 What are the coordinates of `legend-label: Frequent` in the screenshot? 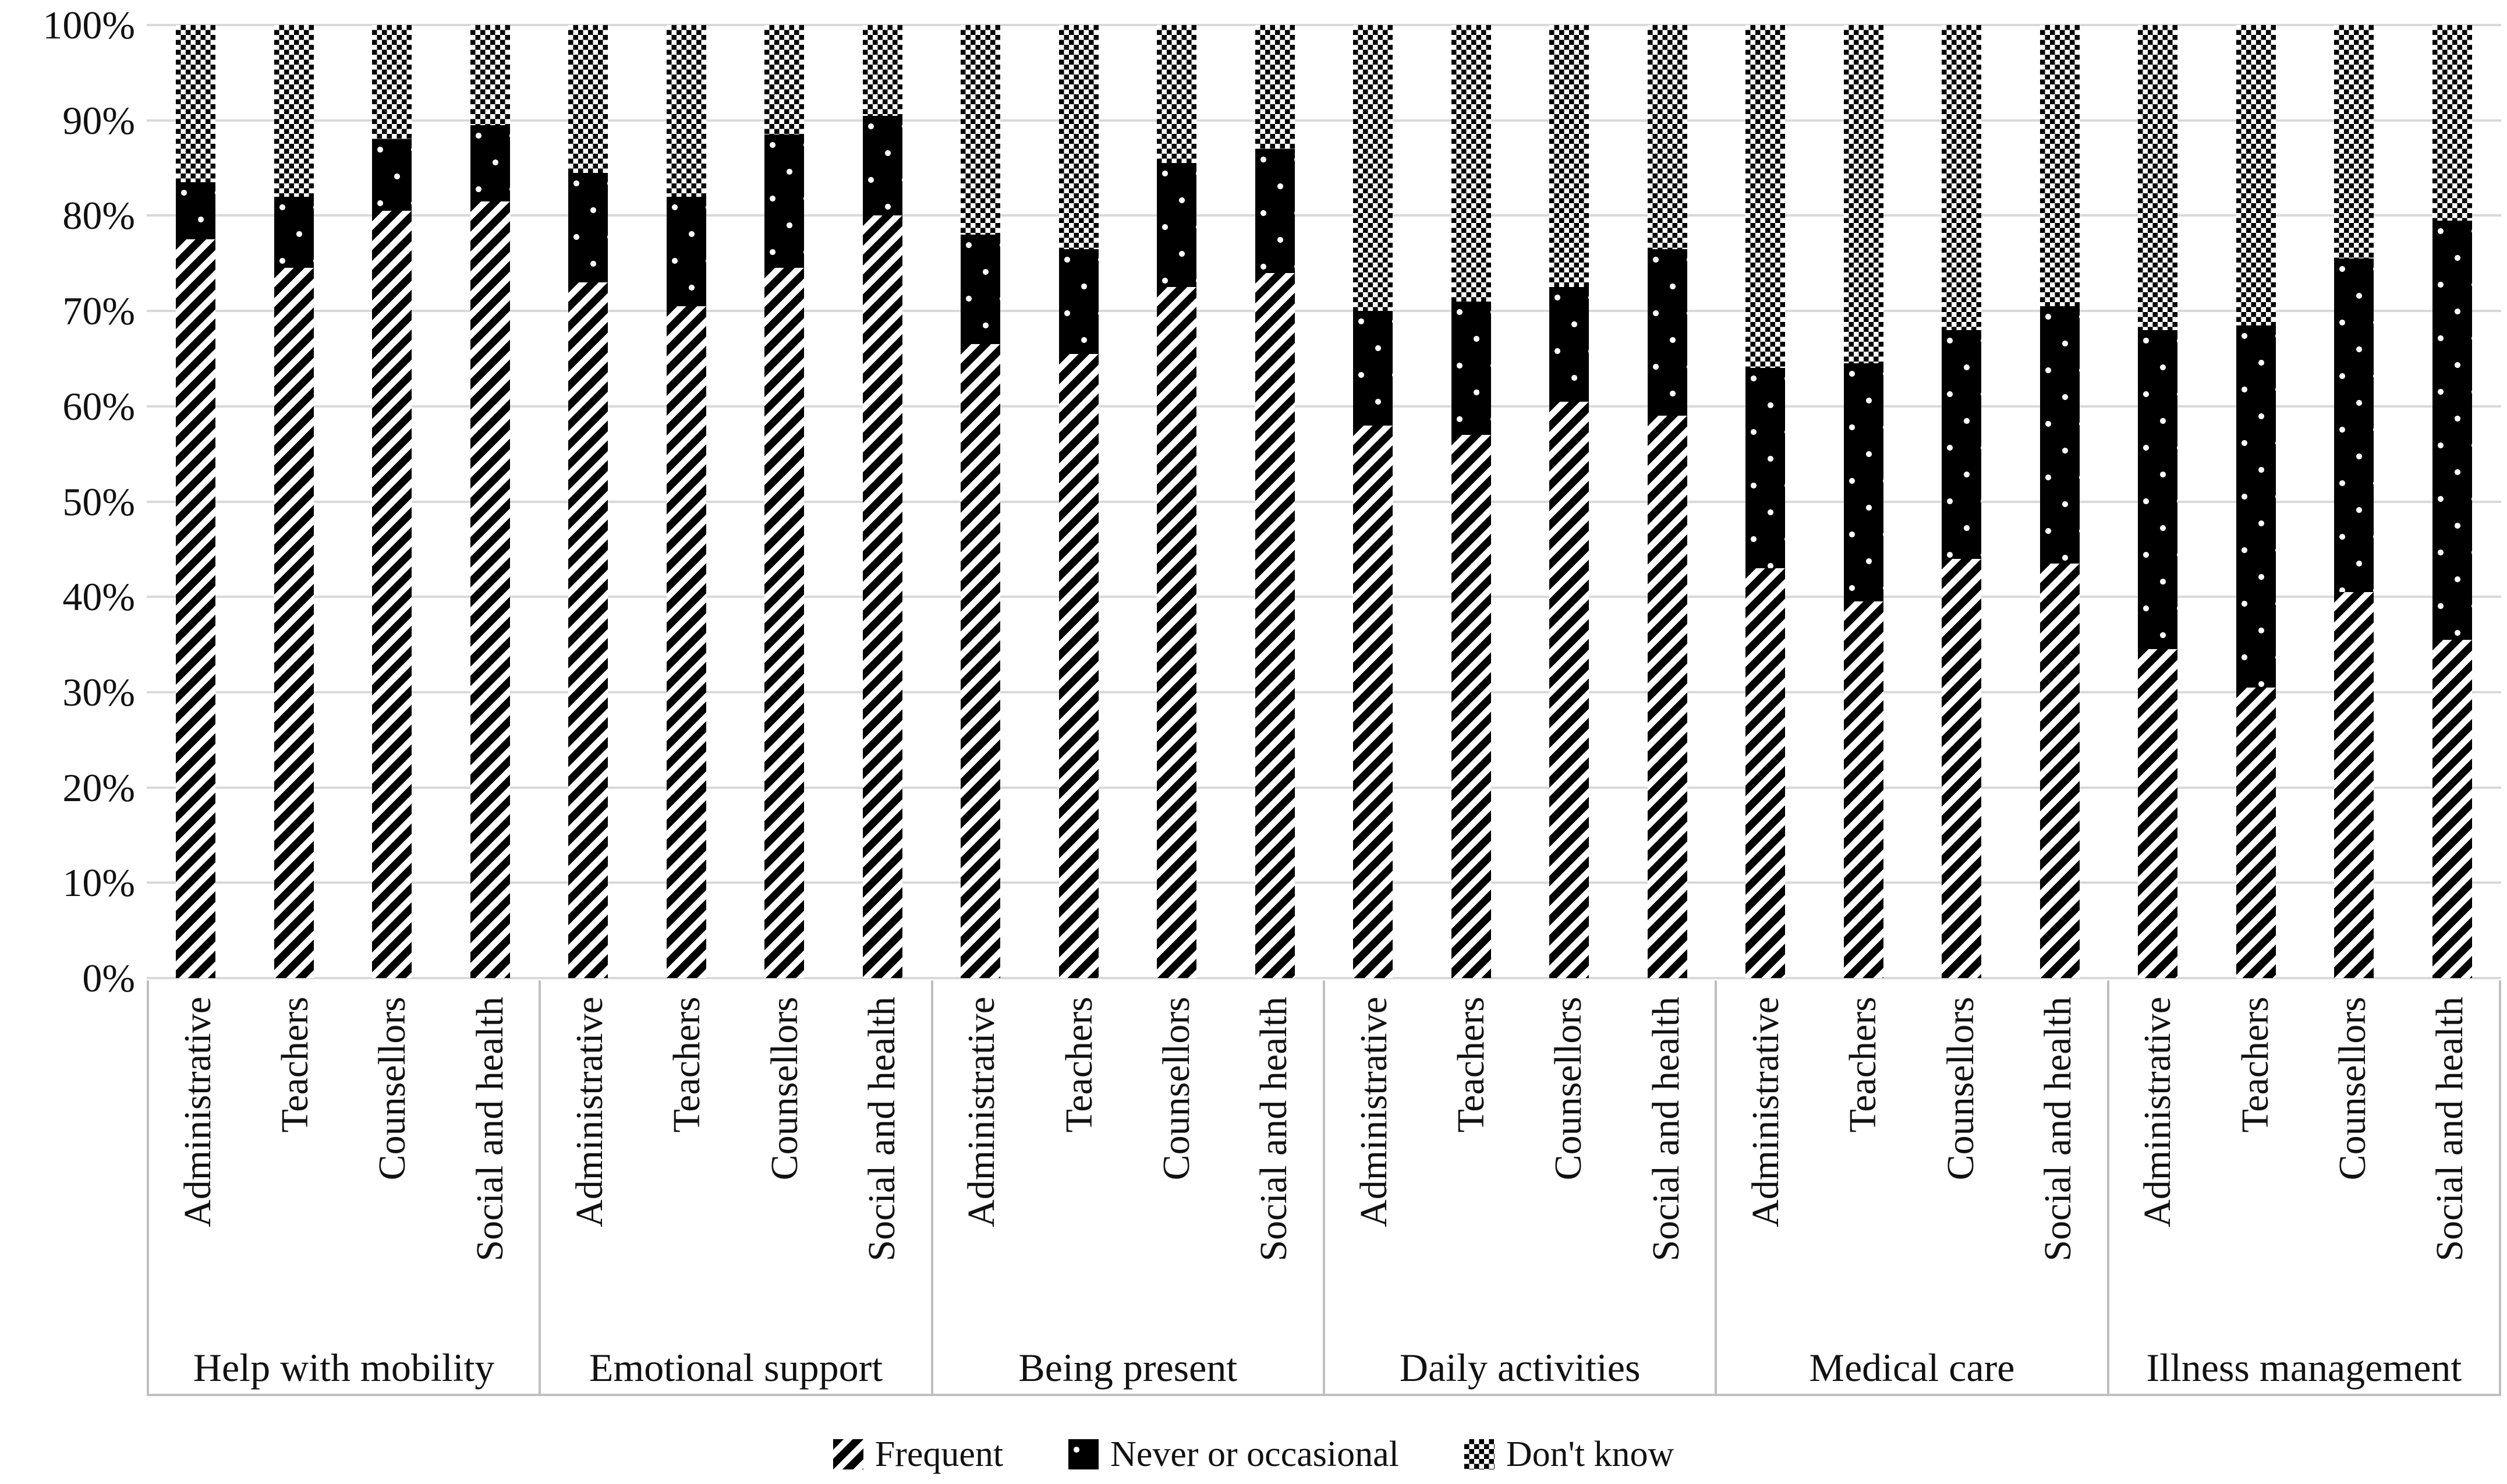 It's located at (939, 1454).